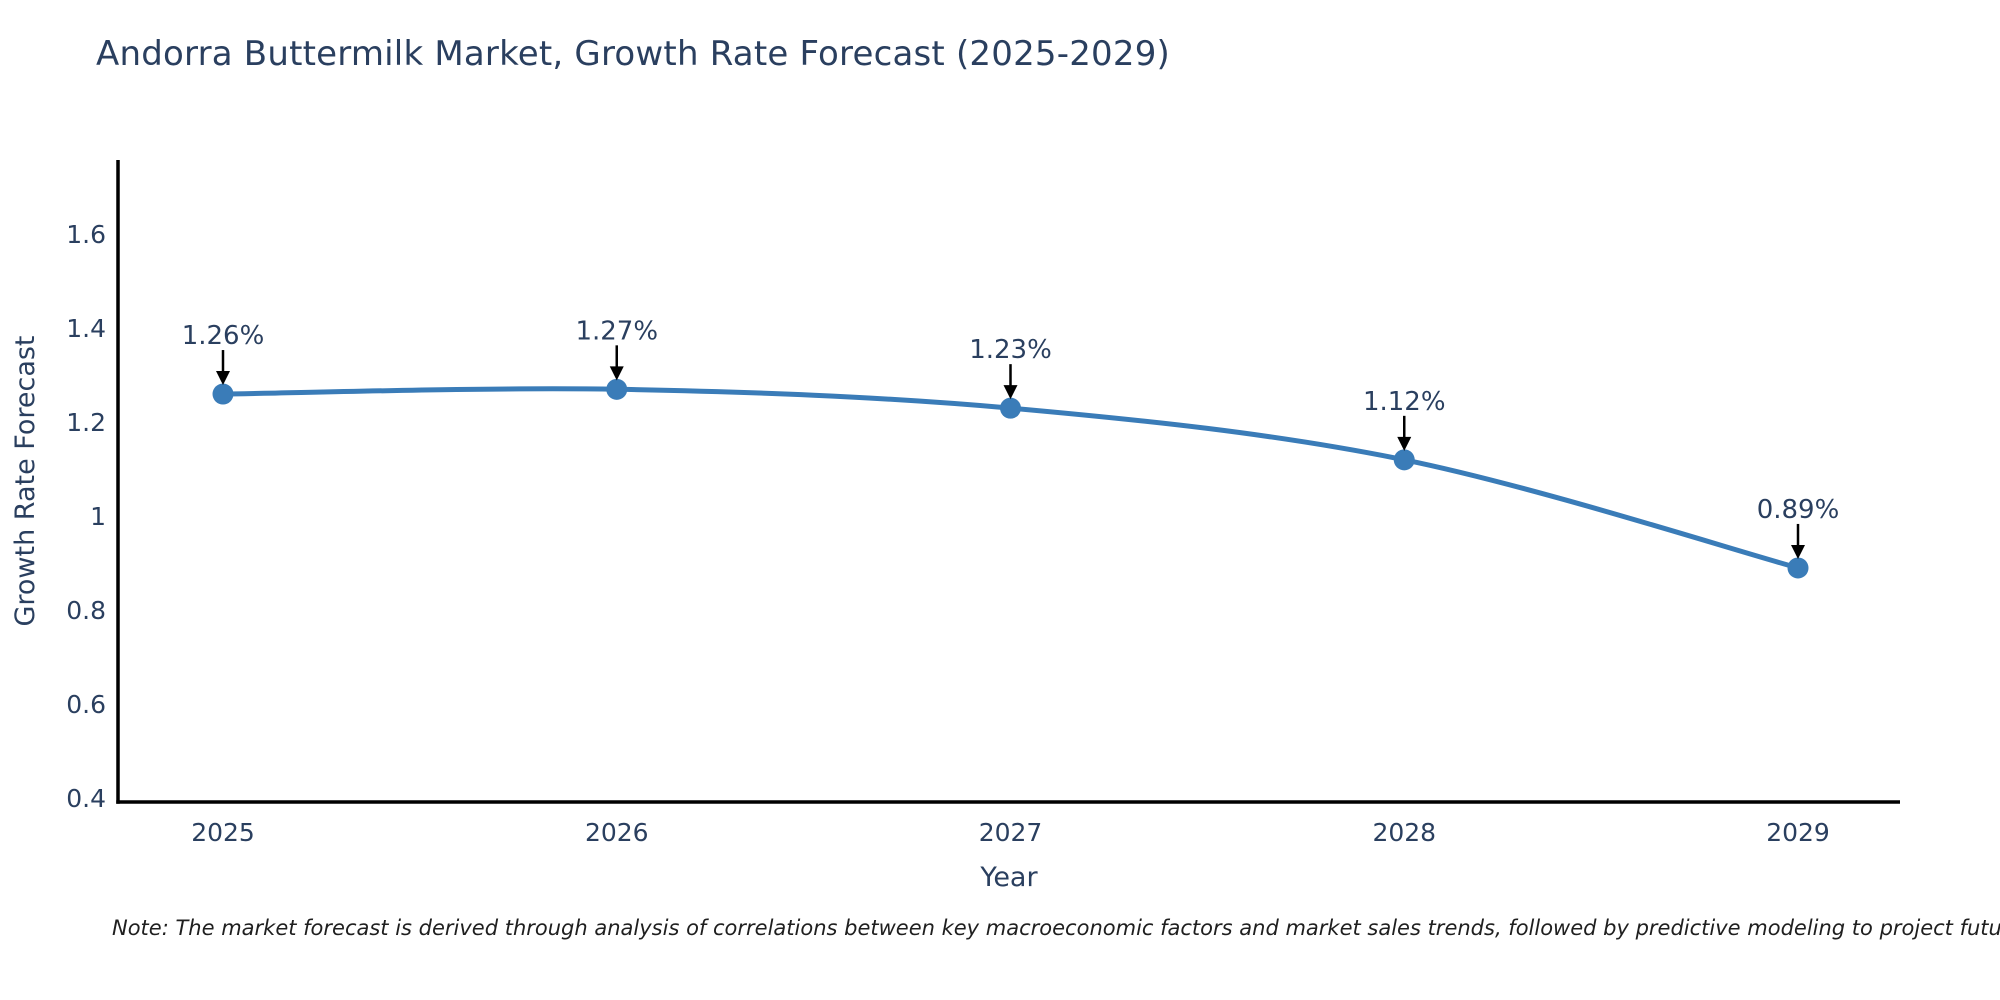 Image resolution: width=2000 pixels, height=1000 pixels. Describe the element at coordinates (1404, 832) in the screenshot. I see `x-tick-label: 2028` at that location.